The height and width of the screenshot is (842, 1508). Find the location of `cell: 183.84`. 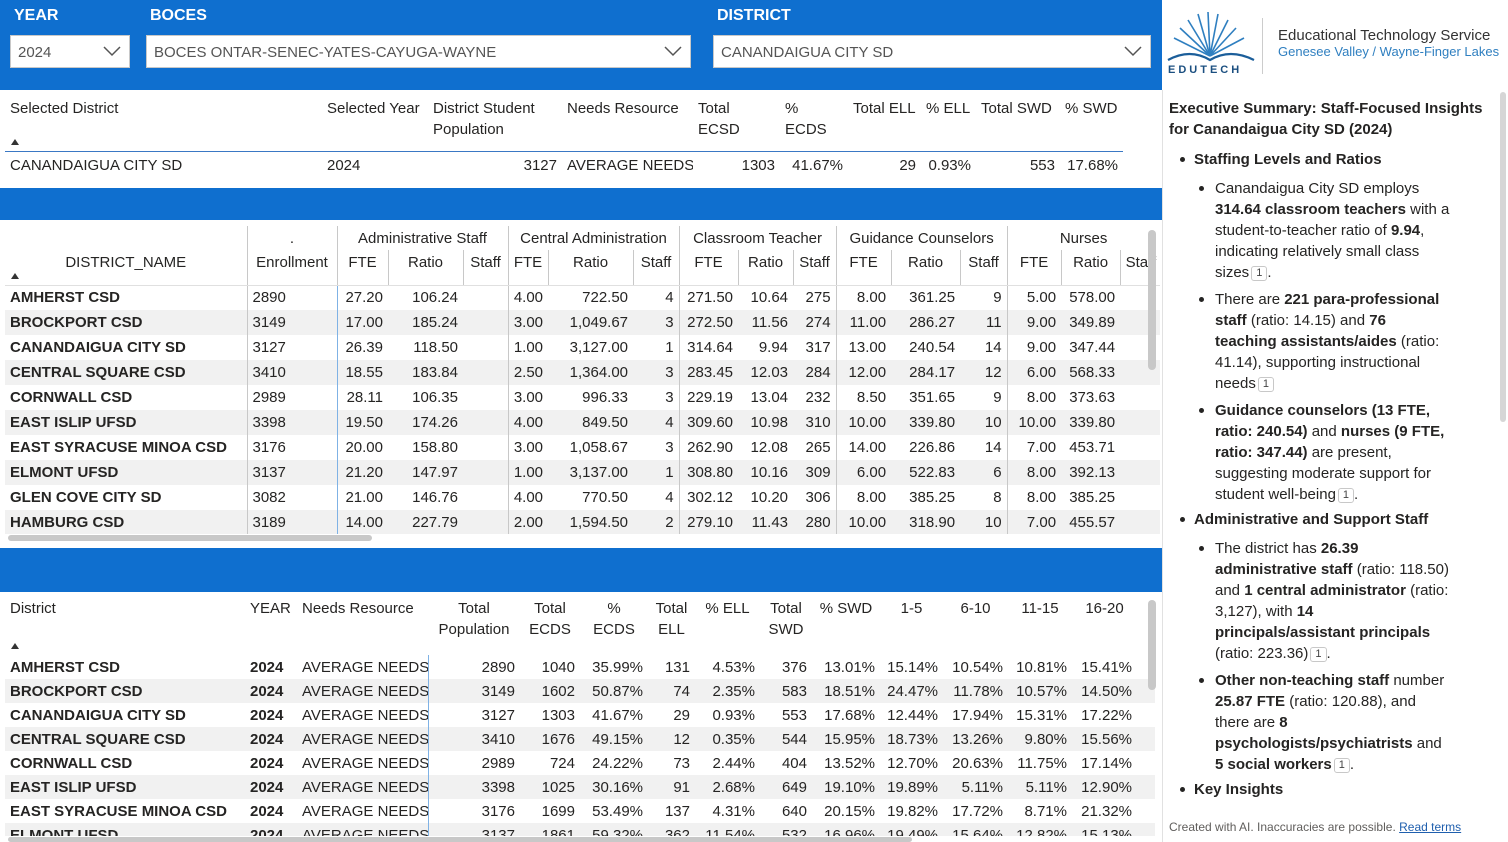

cell: 183.84 is located at coordinates (425, 372).